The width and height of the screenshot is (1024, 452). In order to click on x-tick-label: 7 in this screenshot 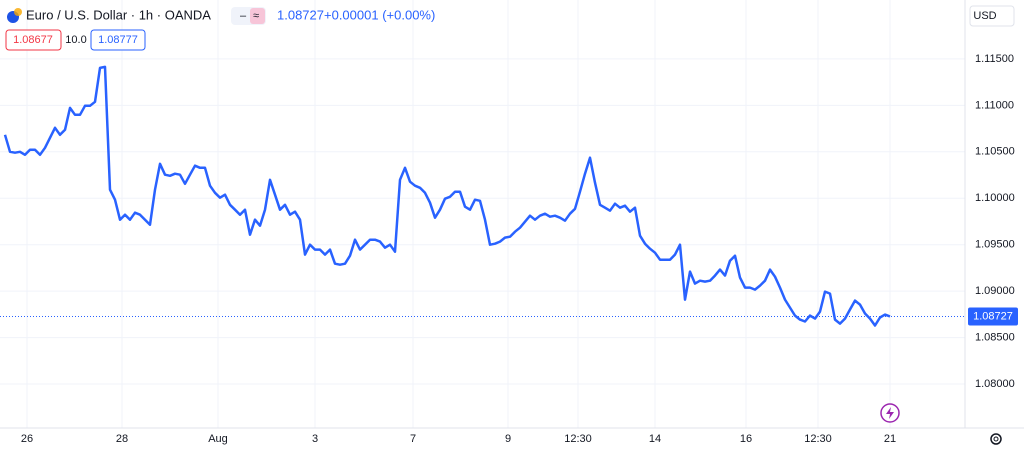, I will do `click(413, 439)`.